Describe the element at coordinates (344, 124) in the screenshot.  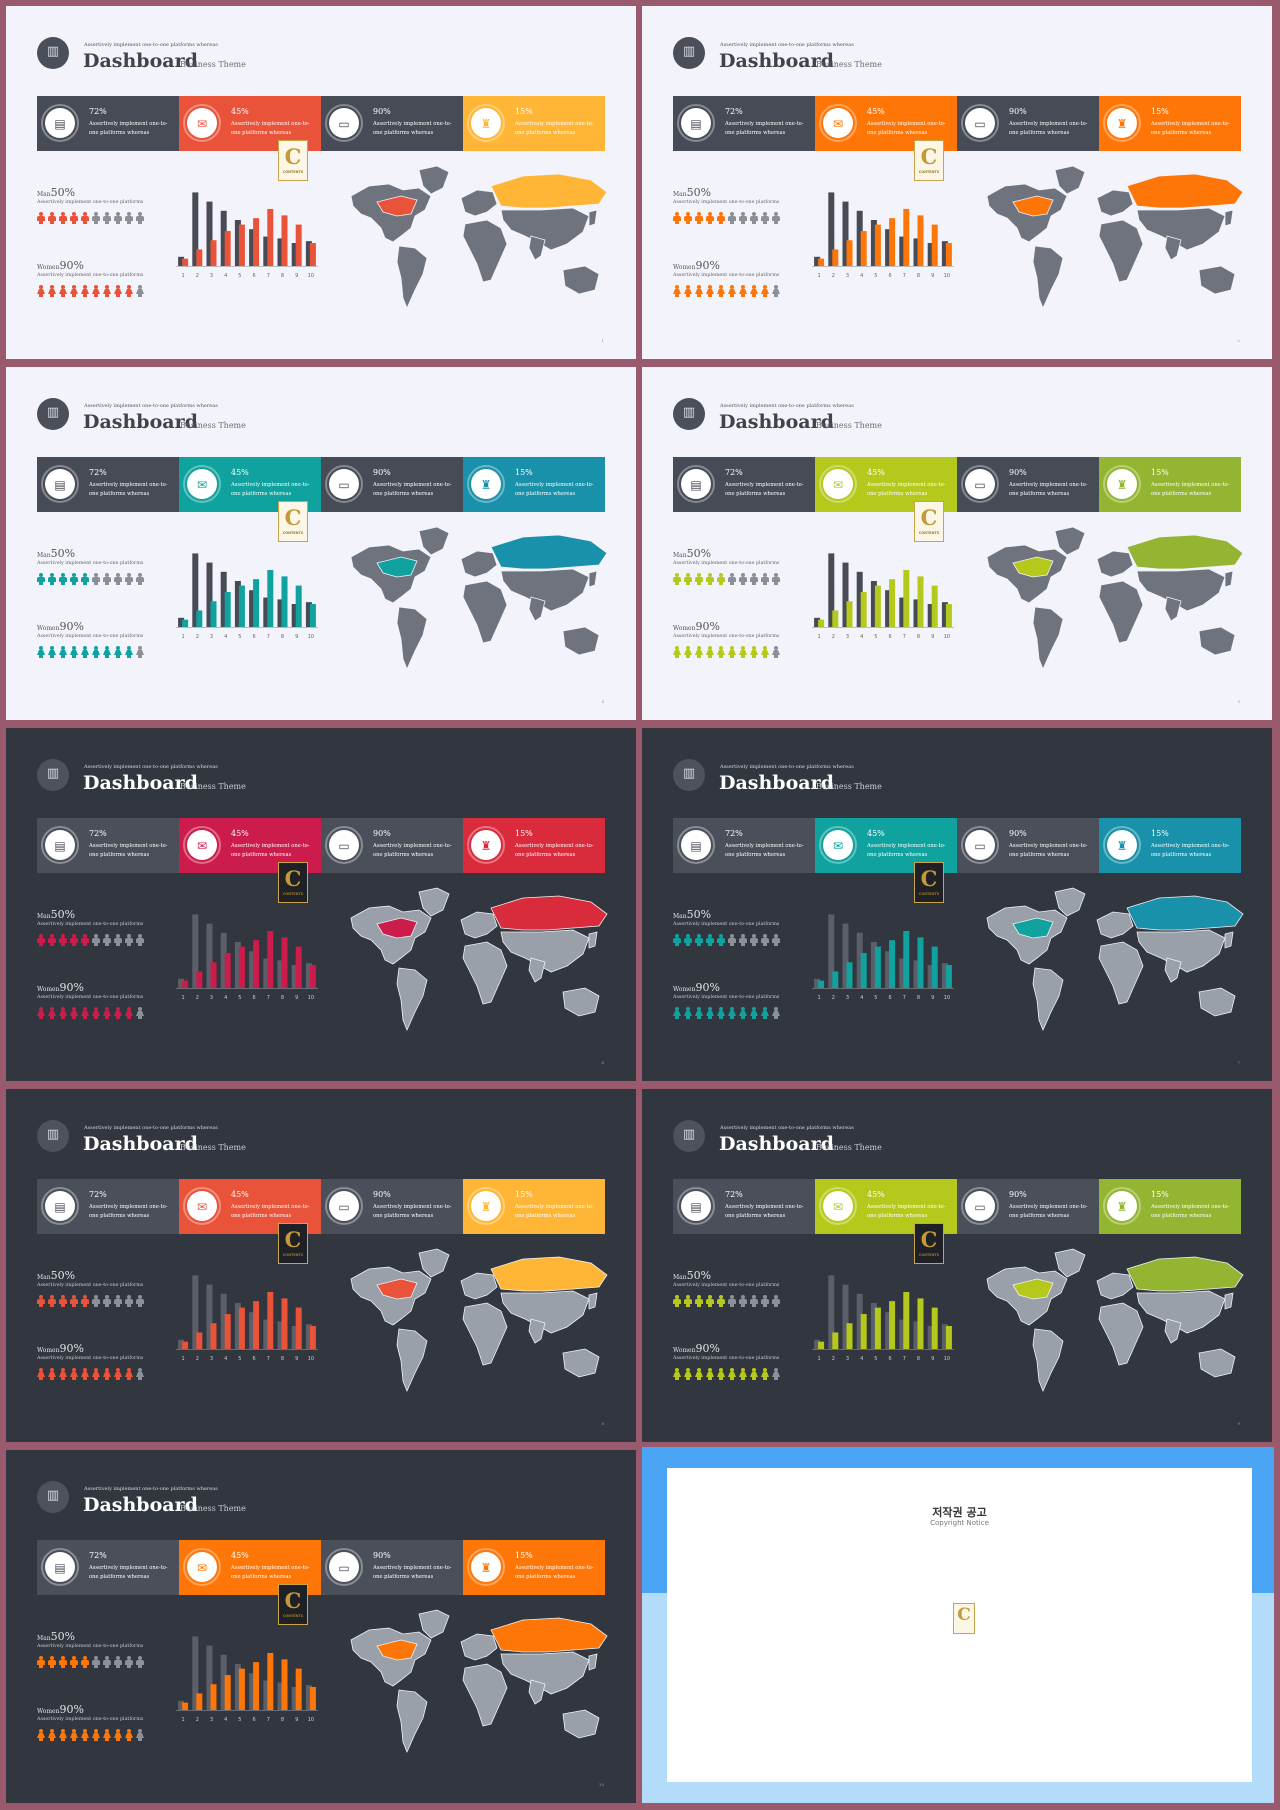
I see `kpi-icon-glyph: ▭` at that location.